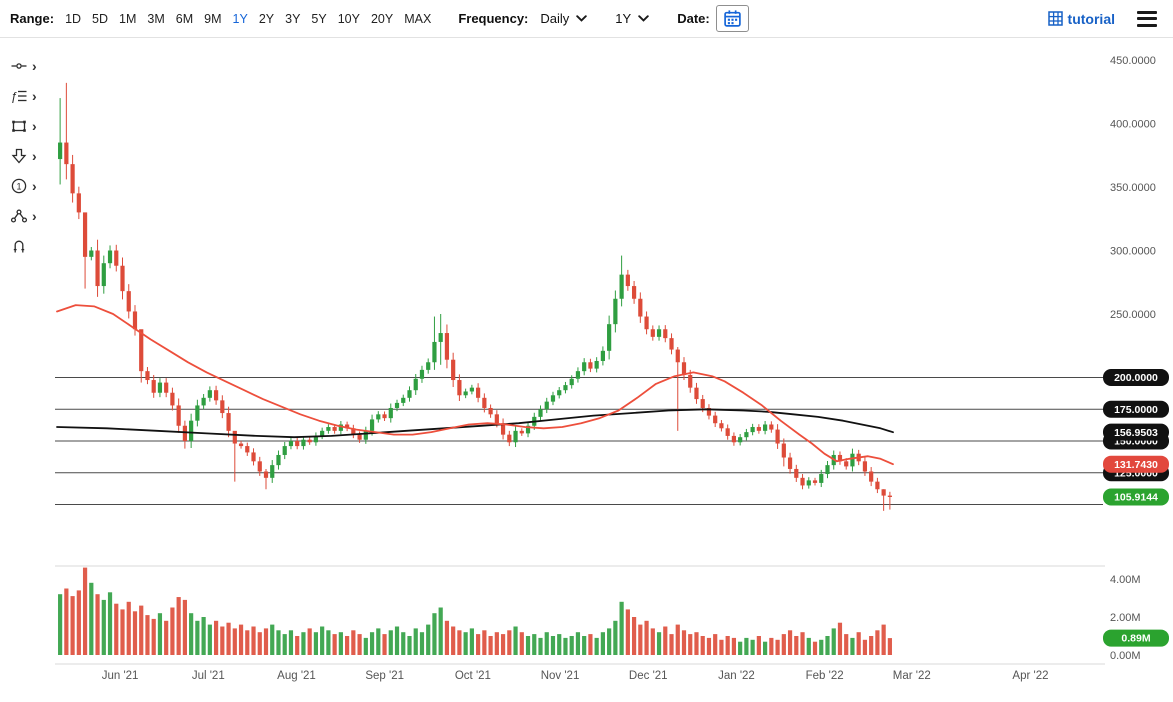 This screenshot has height=702, width=1173. Describe the element at coordinates (318, 19) in the screenshot. I see `range-button-5y: 5Y` at that location.